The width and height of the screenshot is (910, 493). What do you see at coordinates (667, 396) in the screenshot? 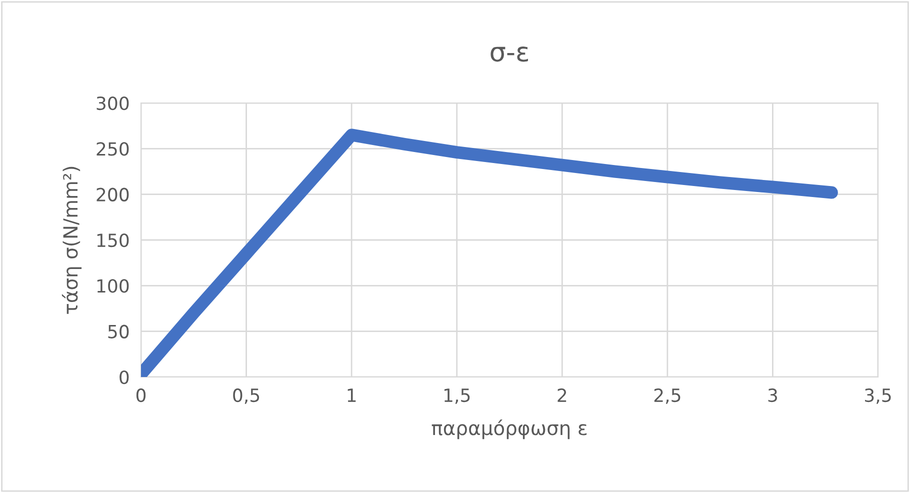
I see `x-tick-label: 2,5` at bounding box center [667, 396].